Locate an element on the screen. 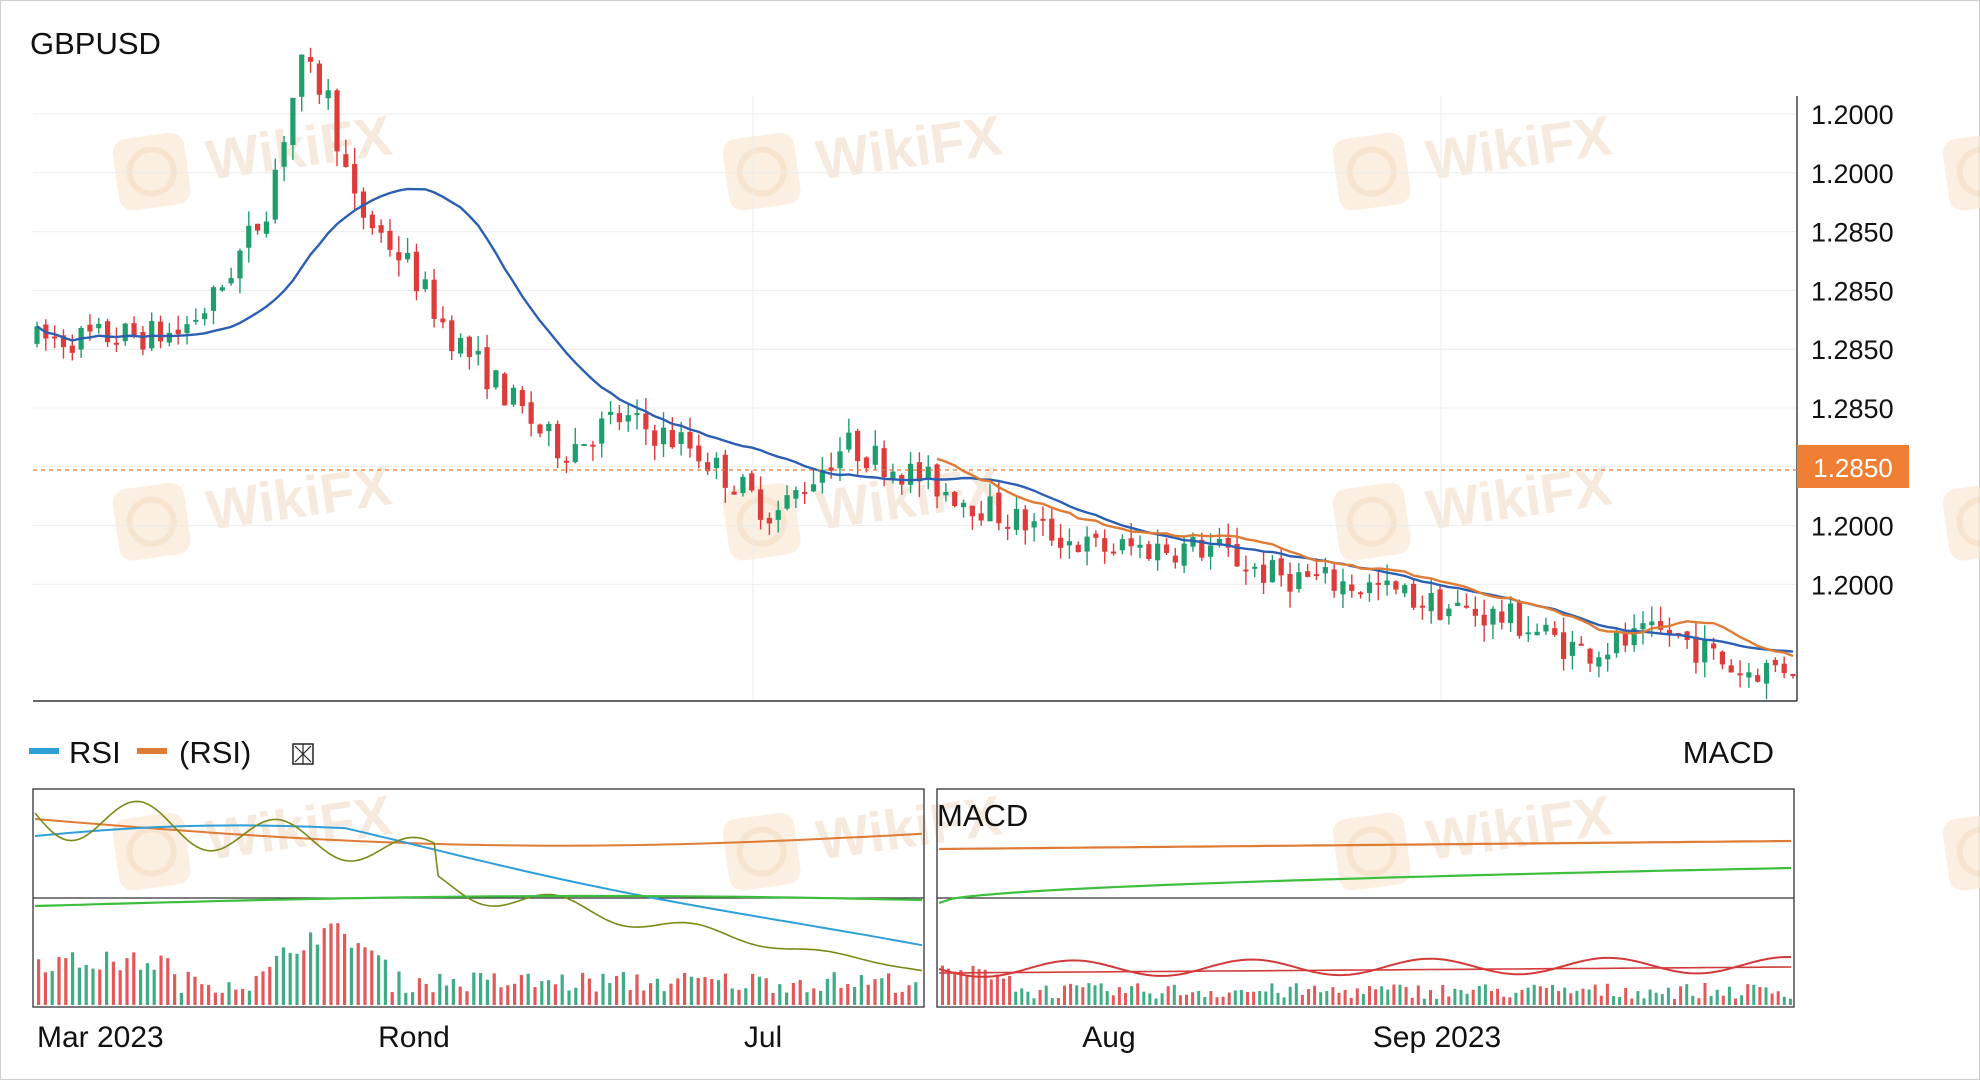  time-label: Rond is located at coordinates (414, 1037).